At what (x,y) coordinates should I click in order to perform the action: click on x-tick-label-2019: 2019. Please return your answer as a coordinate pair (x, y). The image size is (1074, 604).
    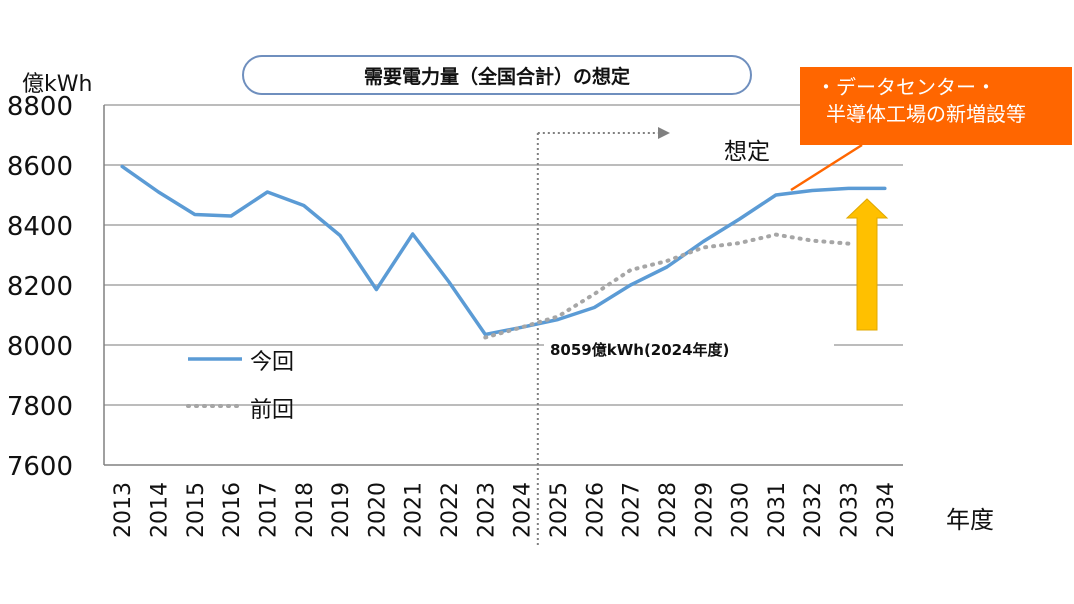
    Looking at the image, I should click on (341, 510).